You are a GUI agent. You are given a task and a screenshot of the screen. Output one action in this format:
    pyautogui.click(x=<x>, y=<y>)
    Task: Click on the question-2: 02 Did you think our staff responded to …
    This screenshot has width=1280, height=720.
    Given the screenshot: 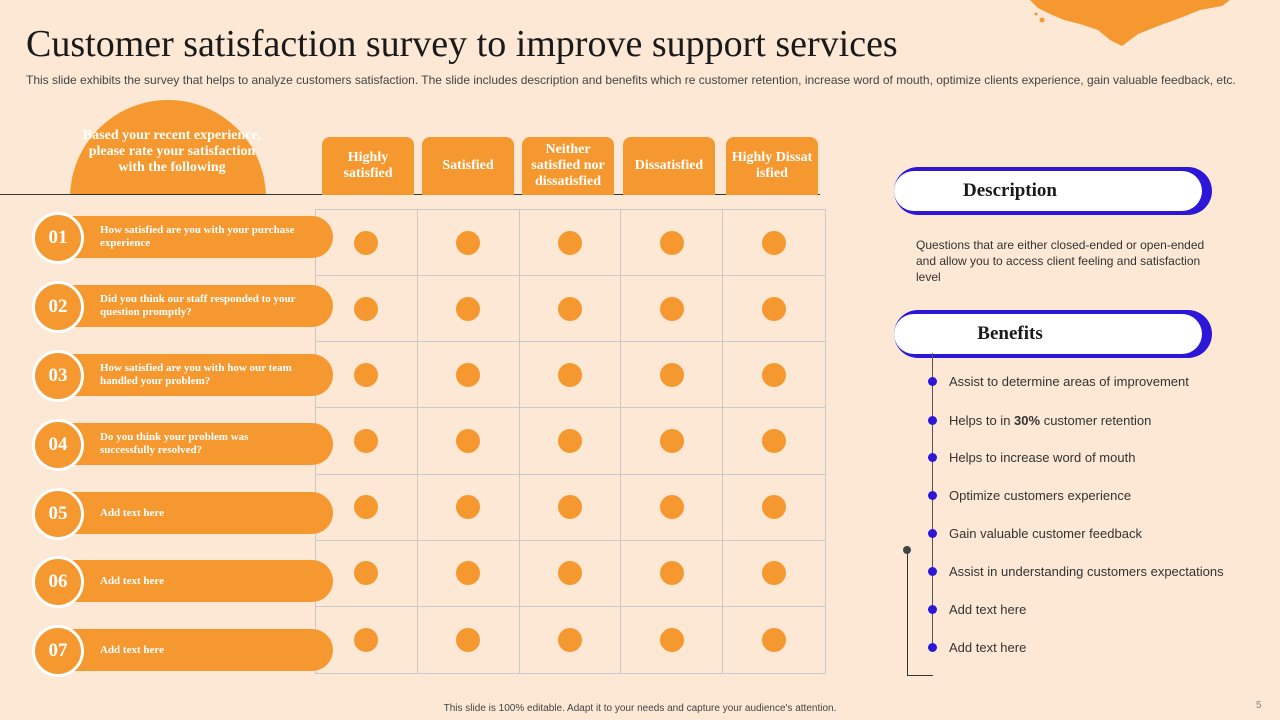 What is the action you would take?
    pyautogui.click(x=182, y=307)
    